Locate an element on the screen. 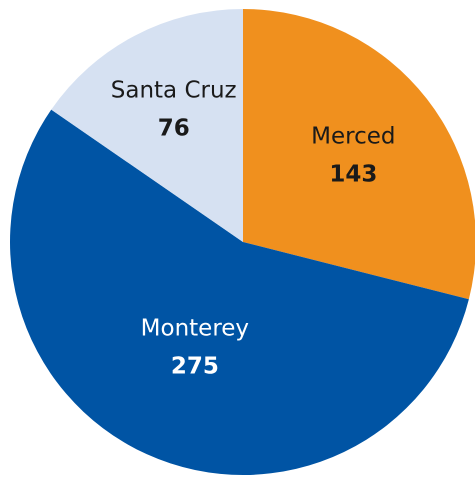 This screenshot has height=477, width=475. slice-label: Santa Cruz is located at coordinates (174, 90).